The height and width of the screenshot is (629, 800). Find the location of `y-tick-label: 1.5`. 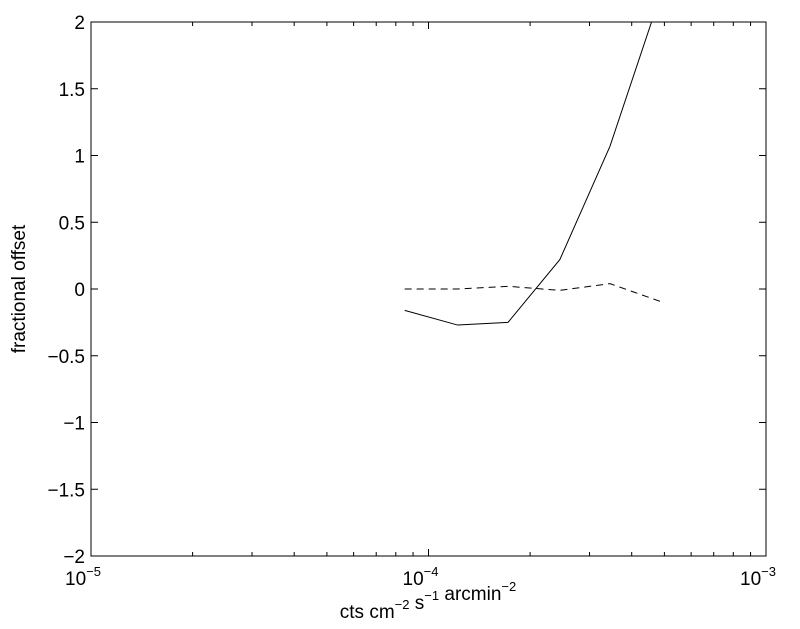

y-tick-label: 1.5 is located at coordinates (72, 90).